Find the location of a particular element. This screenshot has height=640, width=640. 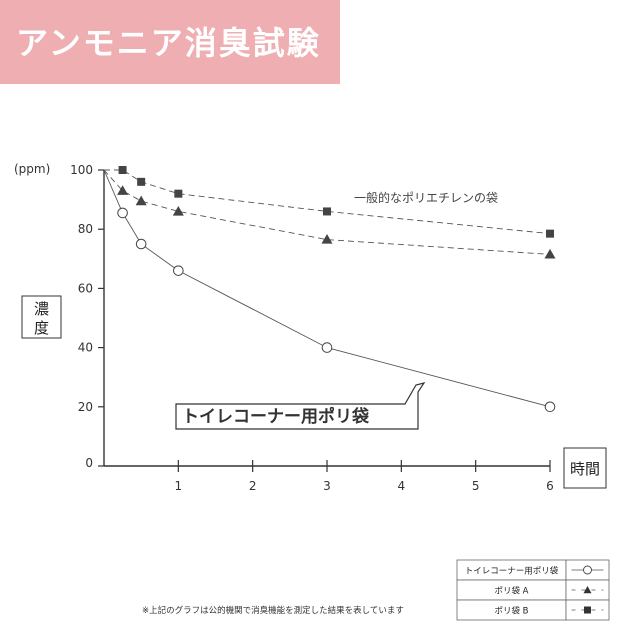

legend-label: トイレコーナー用ポリ袋 is located at coordinates (512, 571).